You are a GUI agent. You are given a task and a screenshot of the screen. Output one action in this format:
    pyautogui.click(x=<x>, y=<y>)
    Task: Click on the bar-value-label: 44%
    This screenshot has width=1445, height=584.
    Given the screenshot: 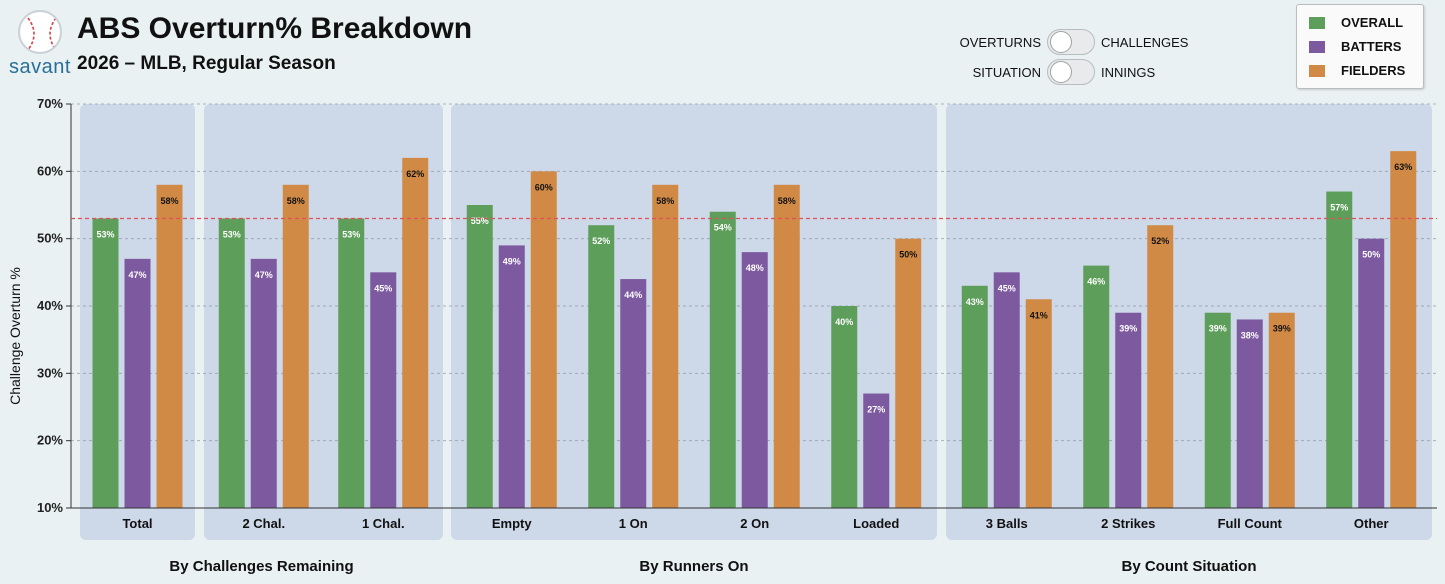 What is the action you would take?
    pyautogui.click(x=633, y=295)
    